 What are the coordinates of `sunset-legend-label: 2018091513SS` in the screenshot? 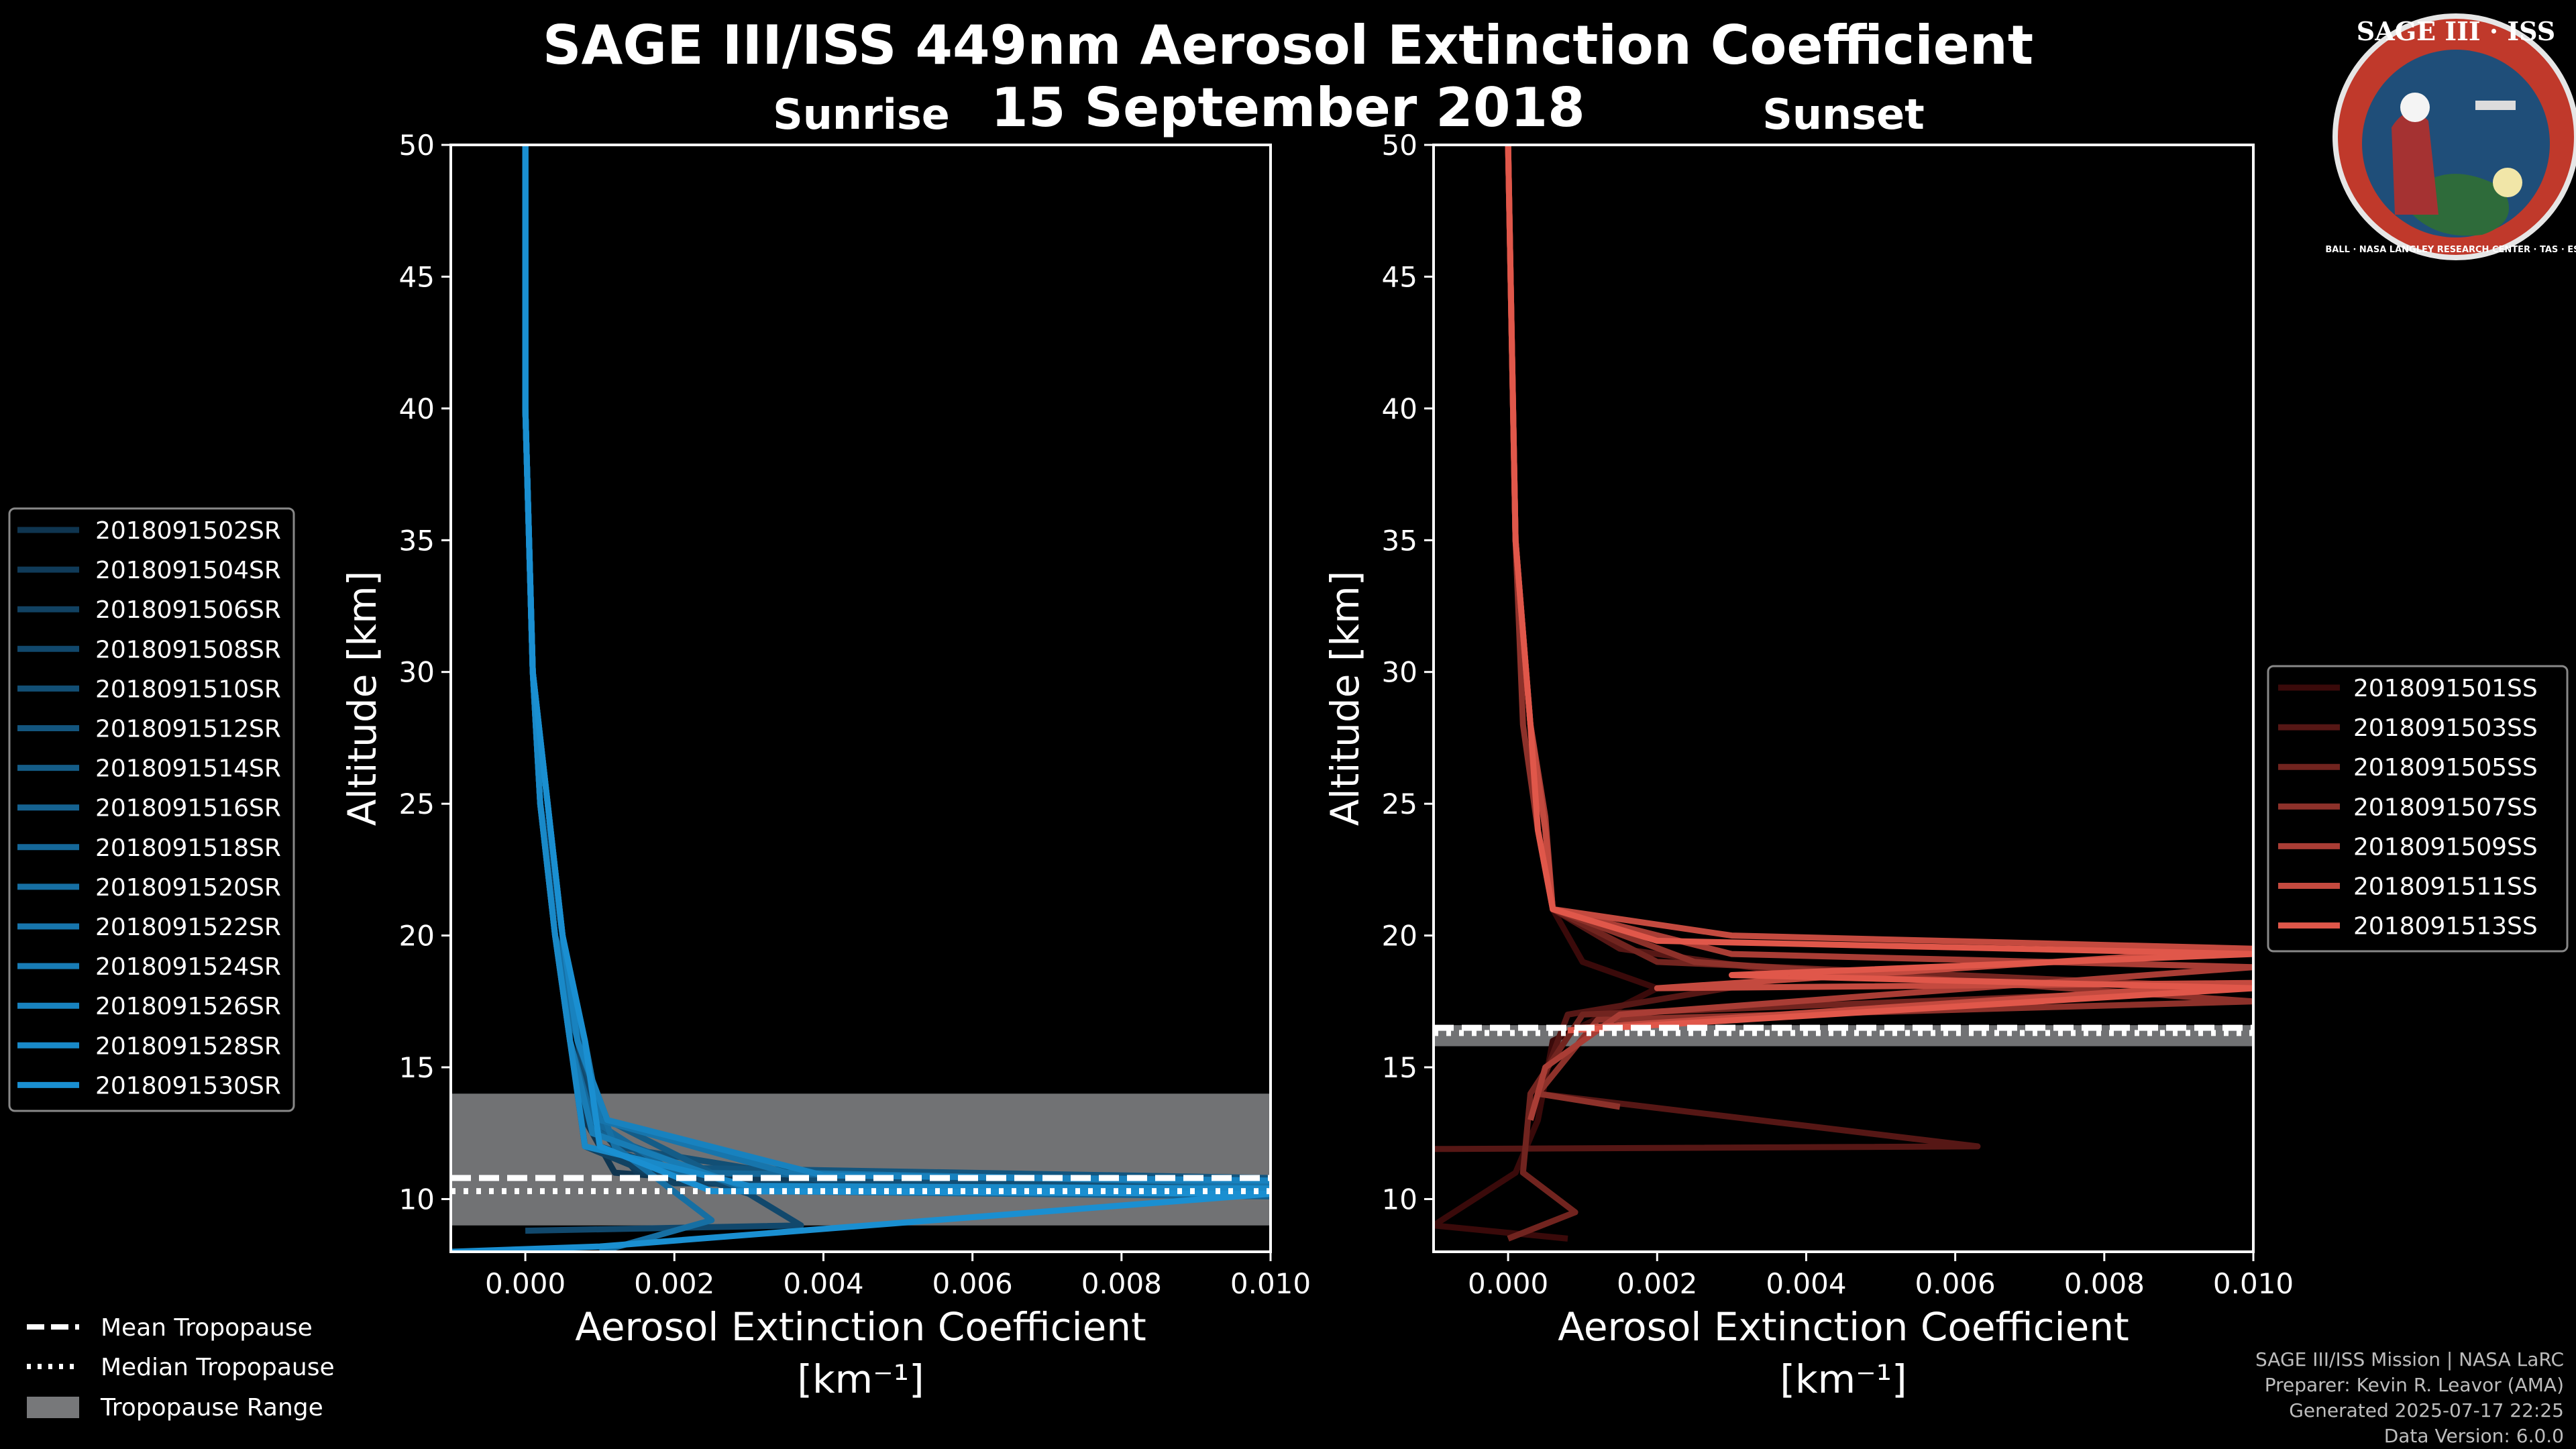 It's located at (2445, 927).